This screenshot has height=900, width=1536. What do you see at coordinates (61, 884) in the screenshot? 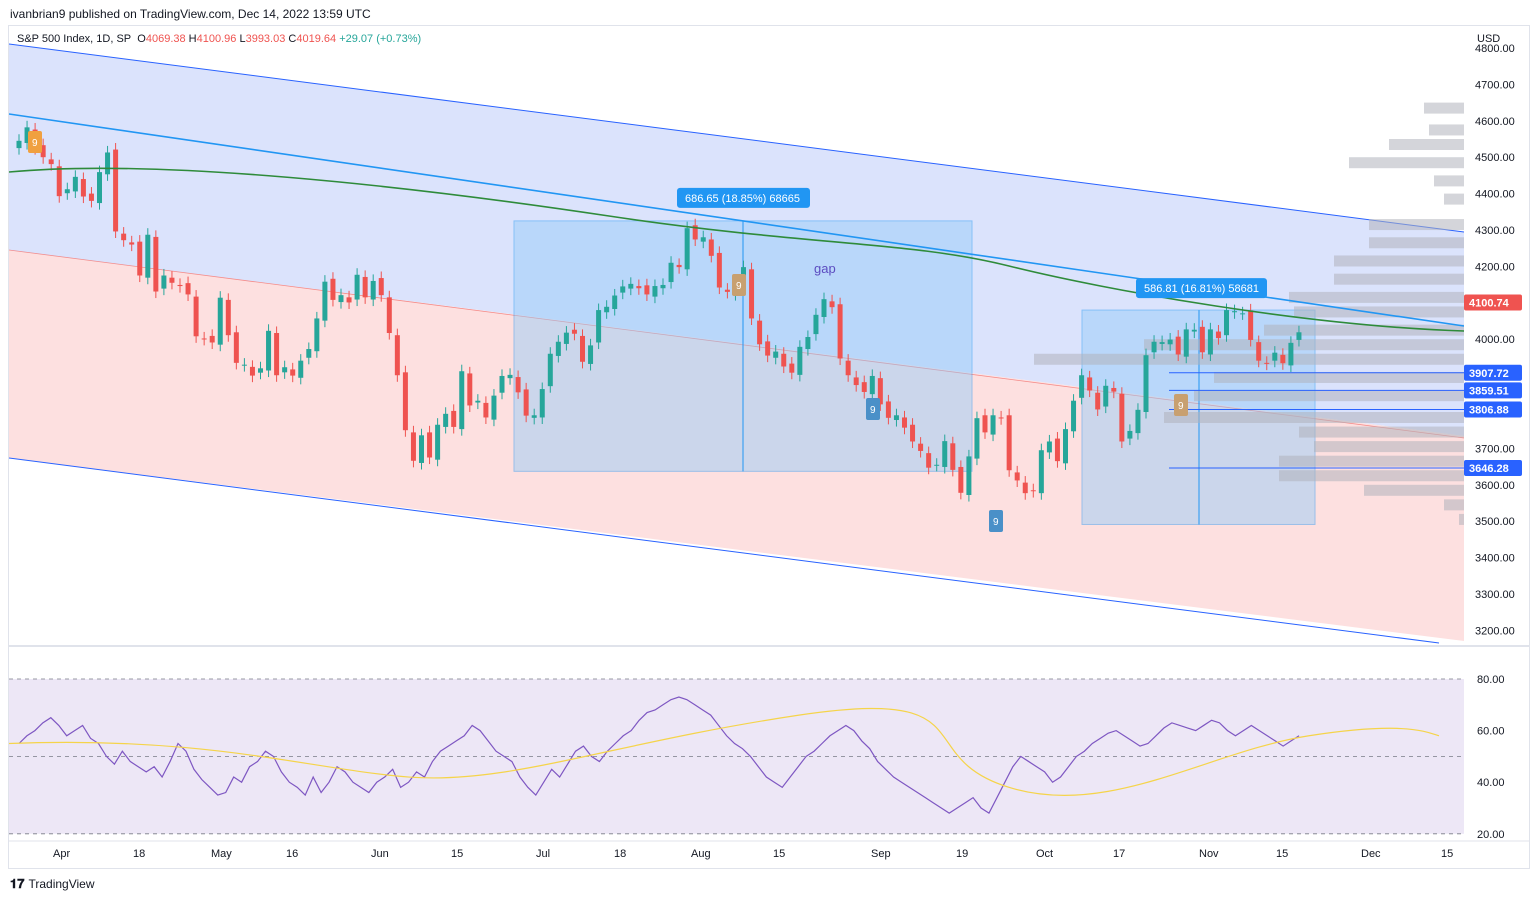
I see `brand-name: TradingView` at bounding box center [61, 884].